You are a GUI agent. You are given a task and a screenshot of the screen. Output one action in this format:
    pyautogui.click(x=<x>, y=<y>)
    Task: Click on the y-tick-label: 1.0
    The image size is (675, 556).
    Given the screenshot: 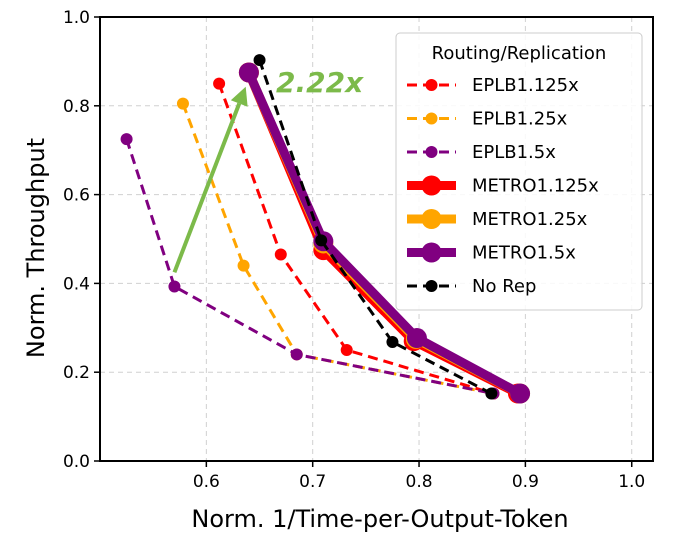 What is the action you would take?
    pyautogui.click(x=76, y=18)
    